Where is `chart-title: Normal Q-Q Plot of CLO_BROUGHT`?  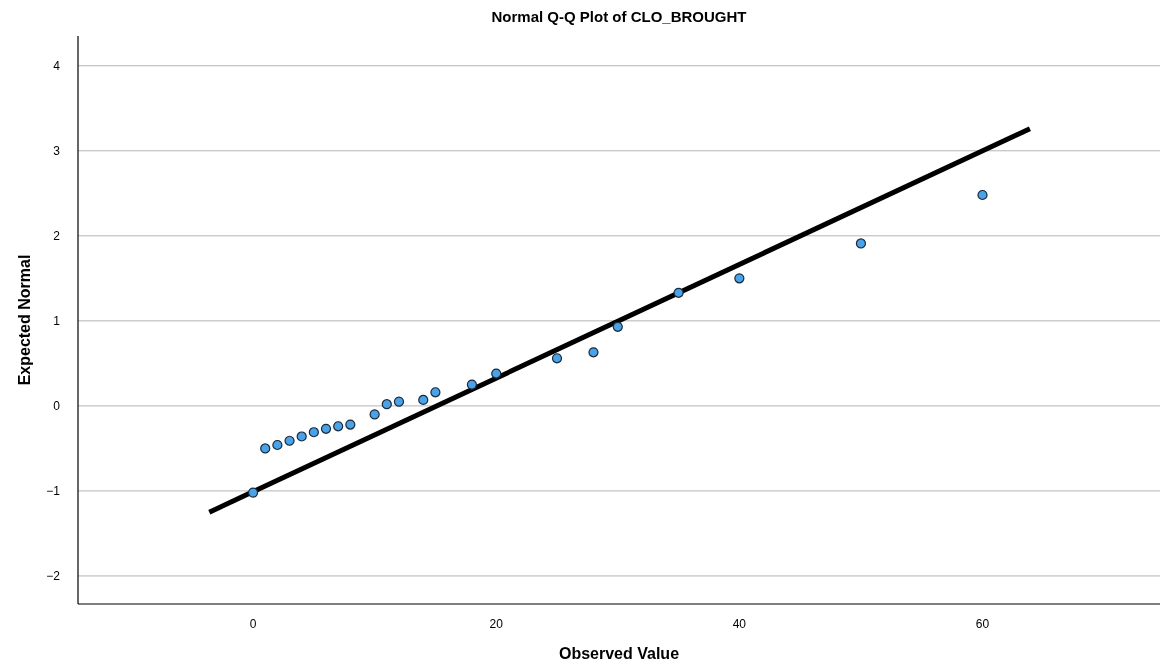
chart-title: Normal Q-Q Plot of CLO_BROUGHT is located at coordinates (619, 16).